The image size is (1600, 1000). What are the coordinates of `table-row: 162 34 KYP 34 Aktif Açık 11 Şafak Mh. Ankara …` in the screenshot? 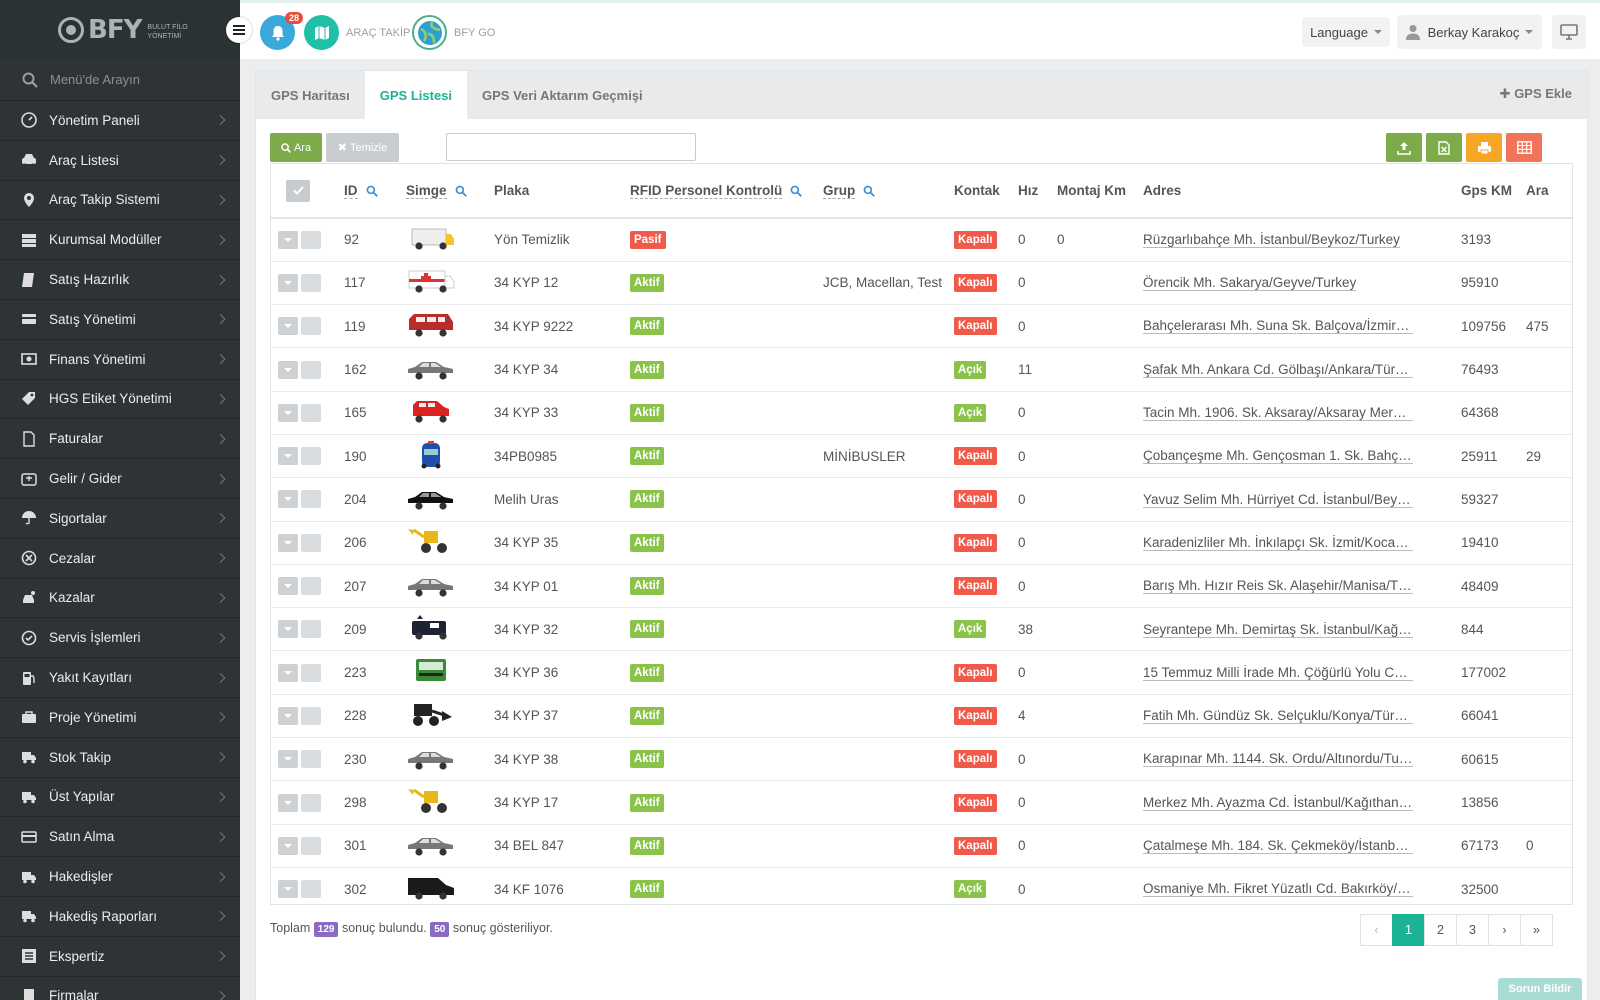 It's located at (921, 369).